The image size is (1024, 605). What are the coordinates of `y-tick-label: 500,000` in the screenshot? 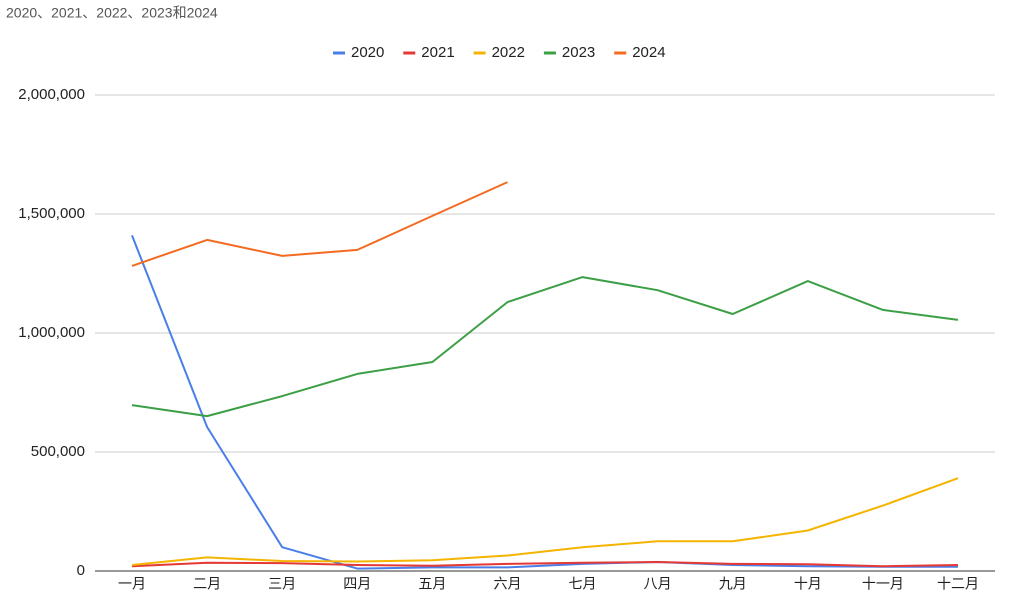 It's located at (58, 451).